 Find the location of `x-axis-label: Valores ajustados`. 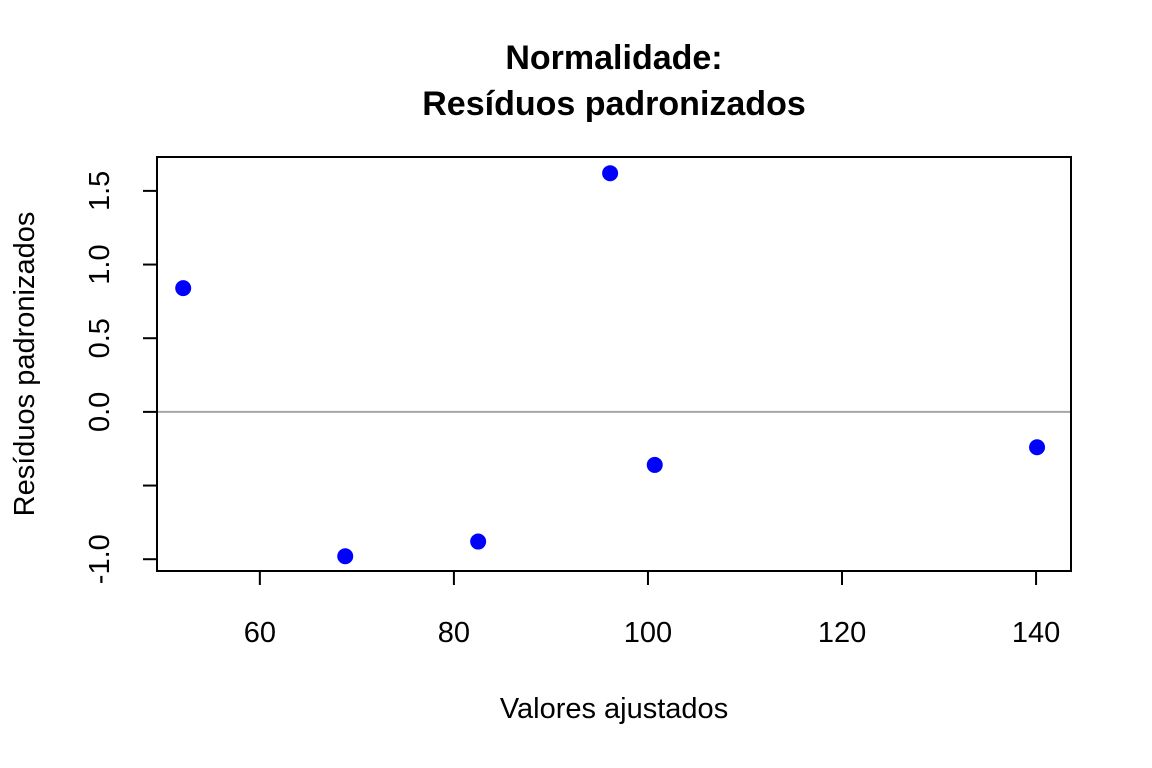

x-axis-label: Valores ajustados is located at coordinates (614, 709).